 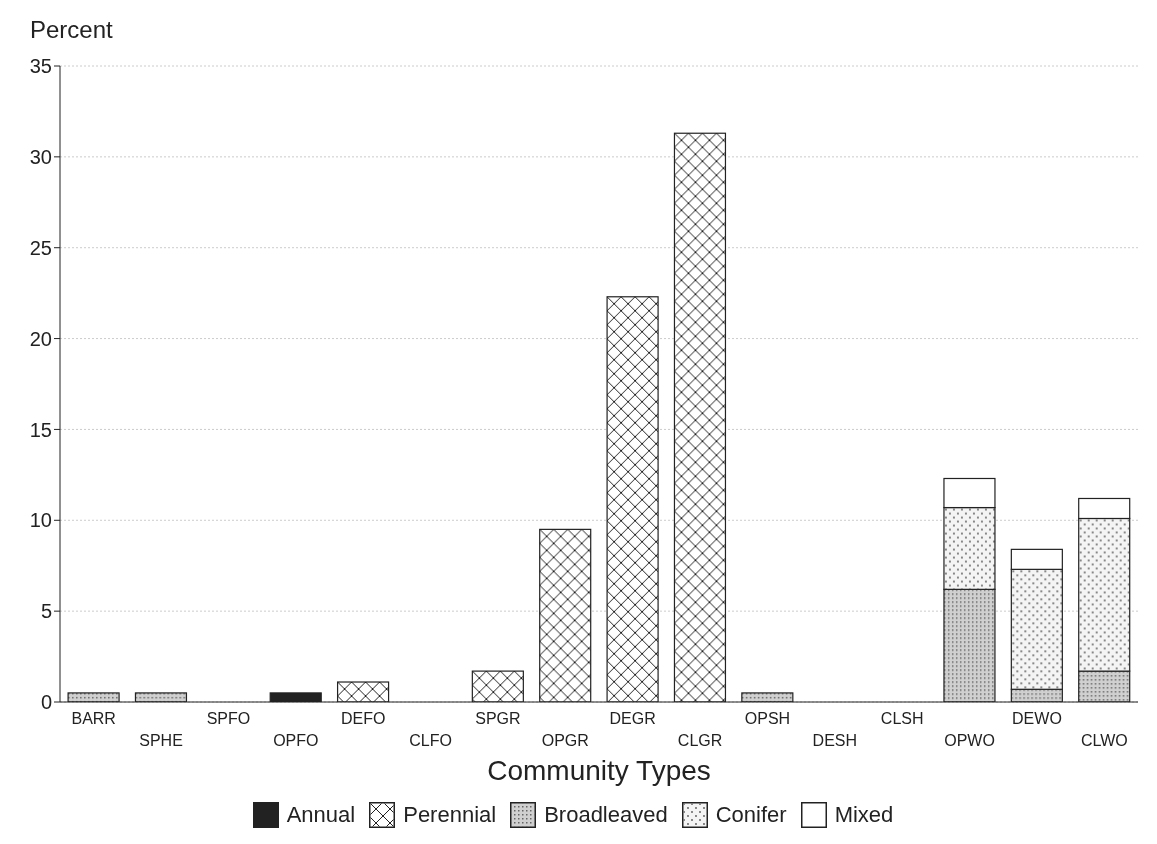 I want to click on legend-label: Mixed, so click(x=863, y=815).